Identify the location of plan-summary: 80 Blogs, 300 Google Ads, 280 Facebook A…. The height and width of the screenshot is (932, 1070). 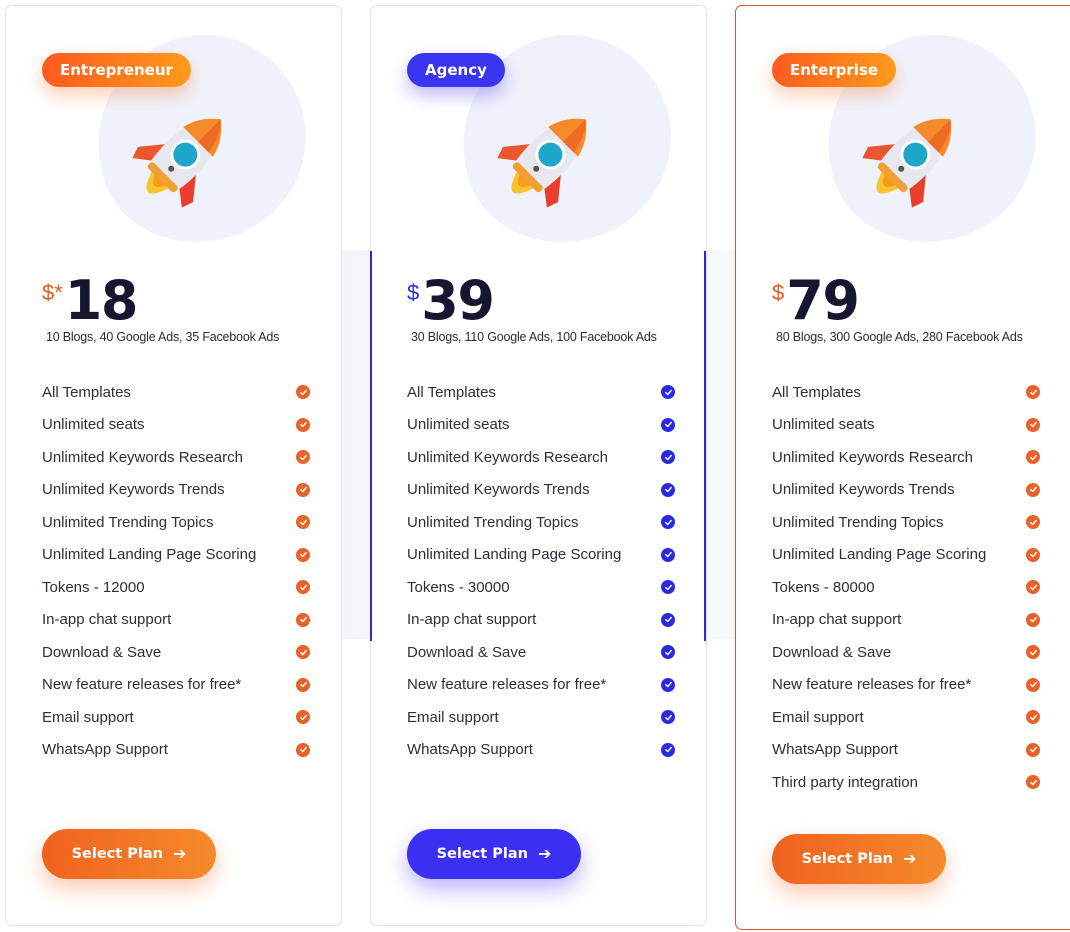
(899, 337).